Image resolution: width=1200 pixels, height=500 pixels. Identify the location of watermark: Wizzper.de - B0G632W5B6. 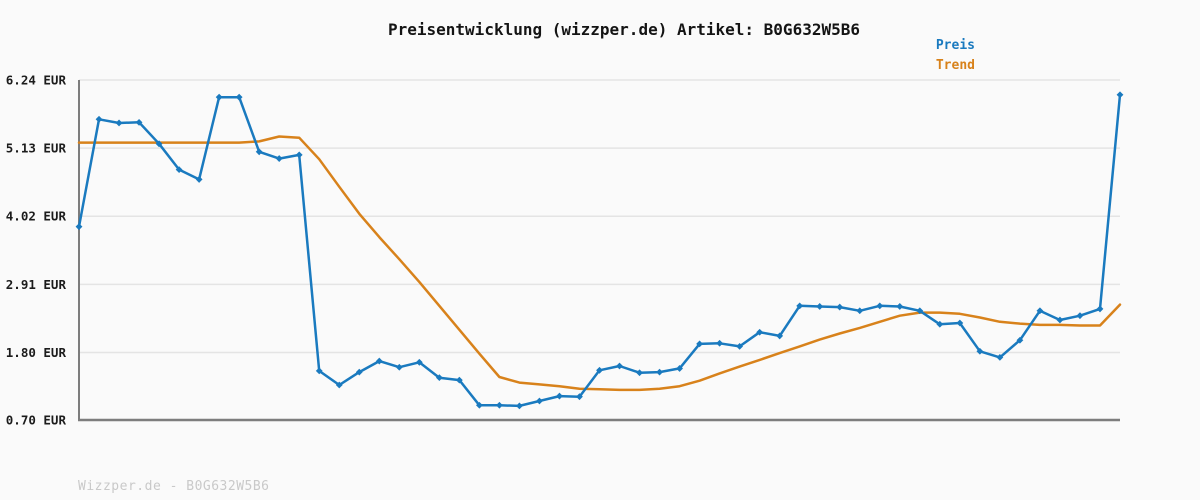
(174, 486).